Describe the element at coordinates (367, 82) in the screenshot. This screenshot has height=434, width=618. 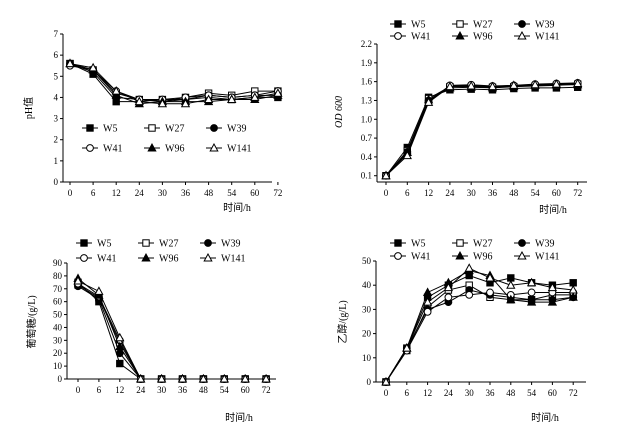
I see `y-tick-label: 1.6` at that location.